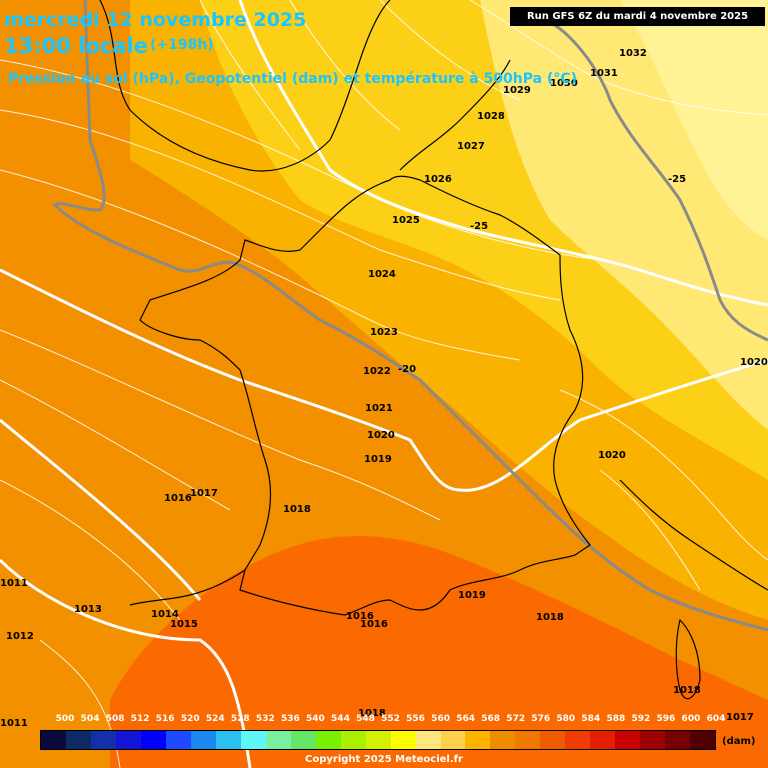 The height and width of the screenshot is (768, 768). What do you see at coordinates (479, 226) in the screenshot?
I see `isotherm-label: -25` at bounding box center [479, 226].